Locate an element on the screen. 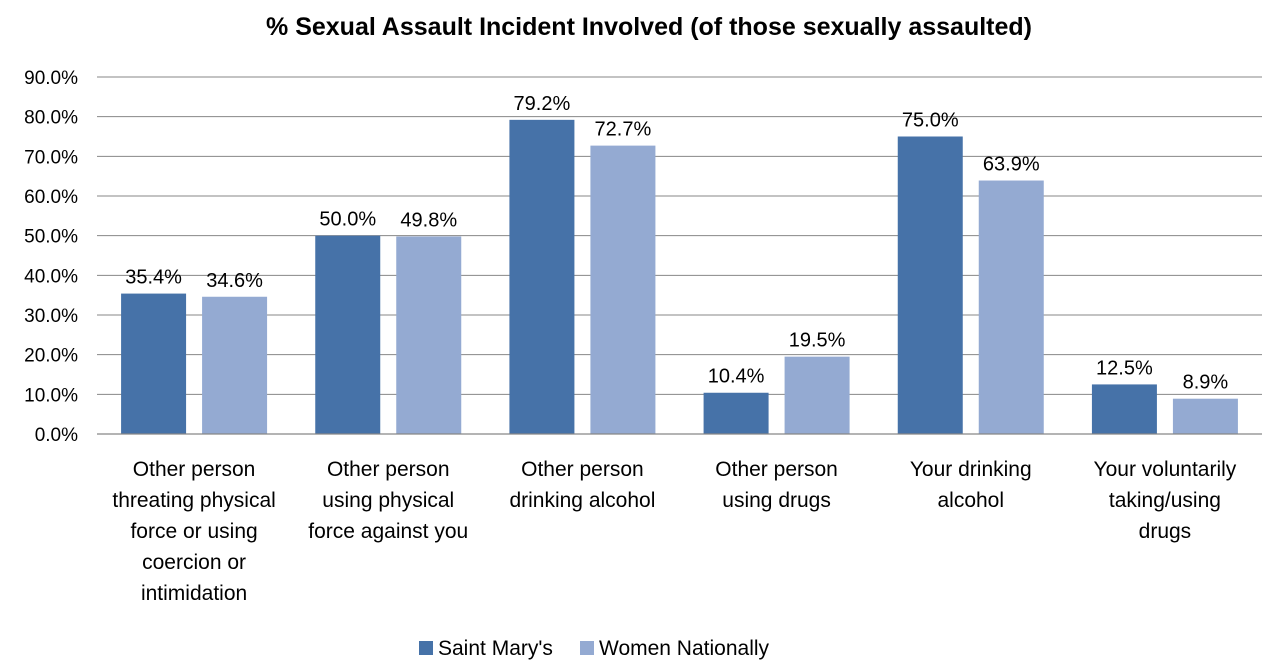 The image size is (1276, 666). legend-label: Women Nationally is located at coordinates (684, 648).